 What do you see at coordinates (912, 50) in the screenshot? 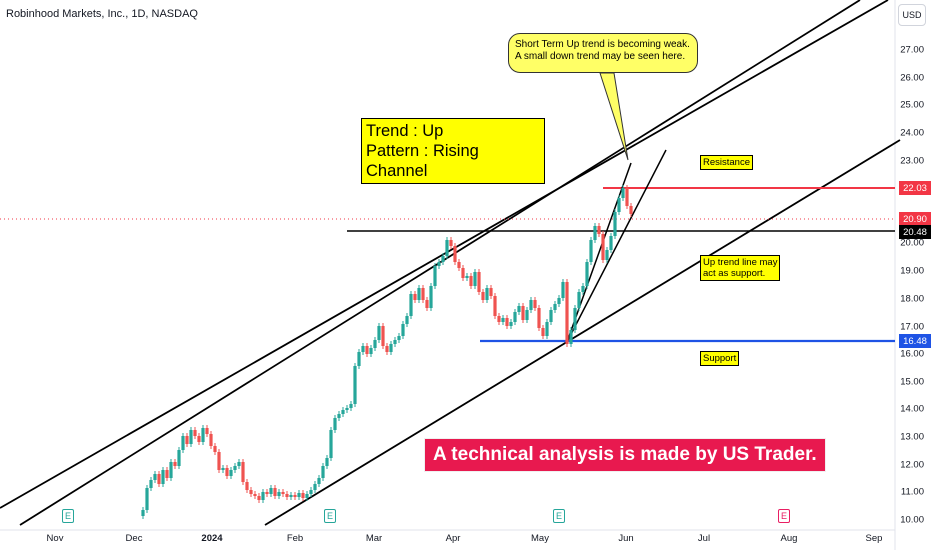
I see `price-tick-label: 27.00` at bounding box center [912, 50].